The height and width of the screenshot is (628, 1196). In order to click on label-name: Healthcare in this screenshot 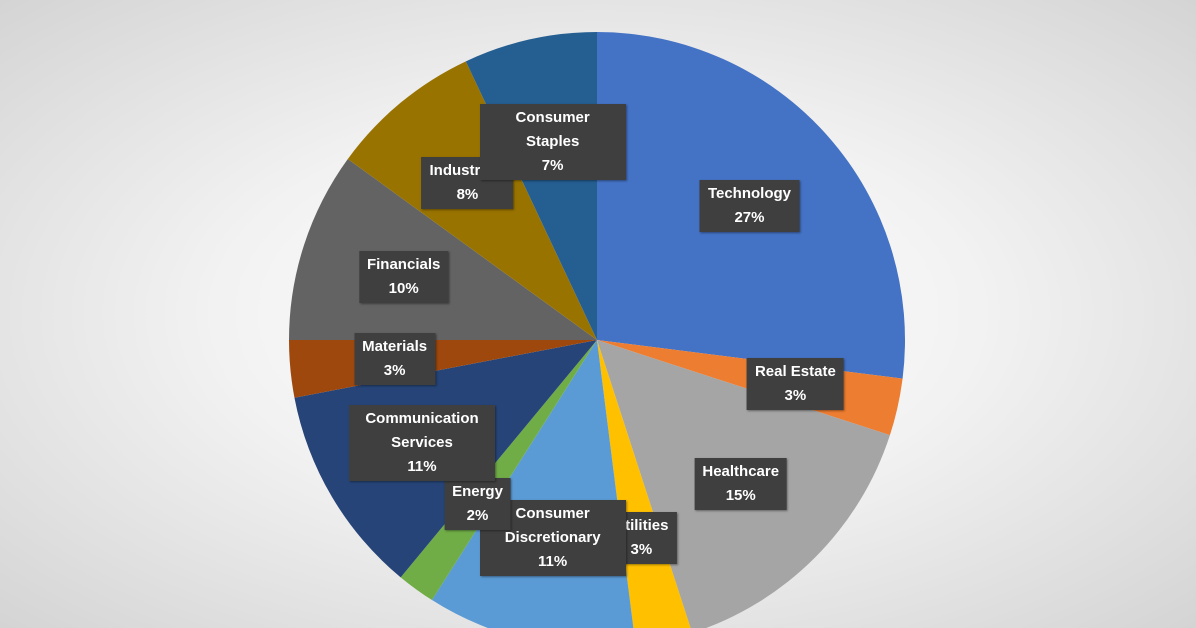, I will do `click(741, 471)`.